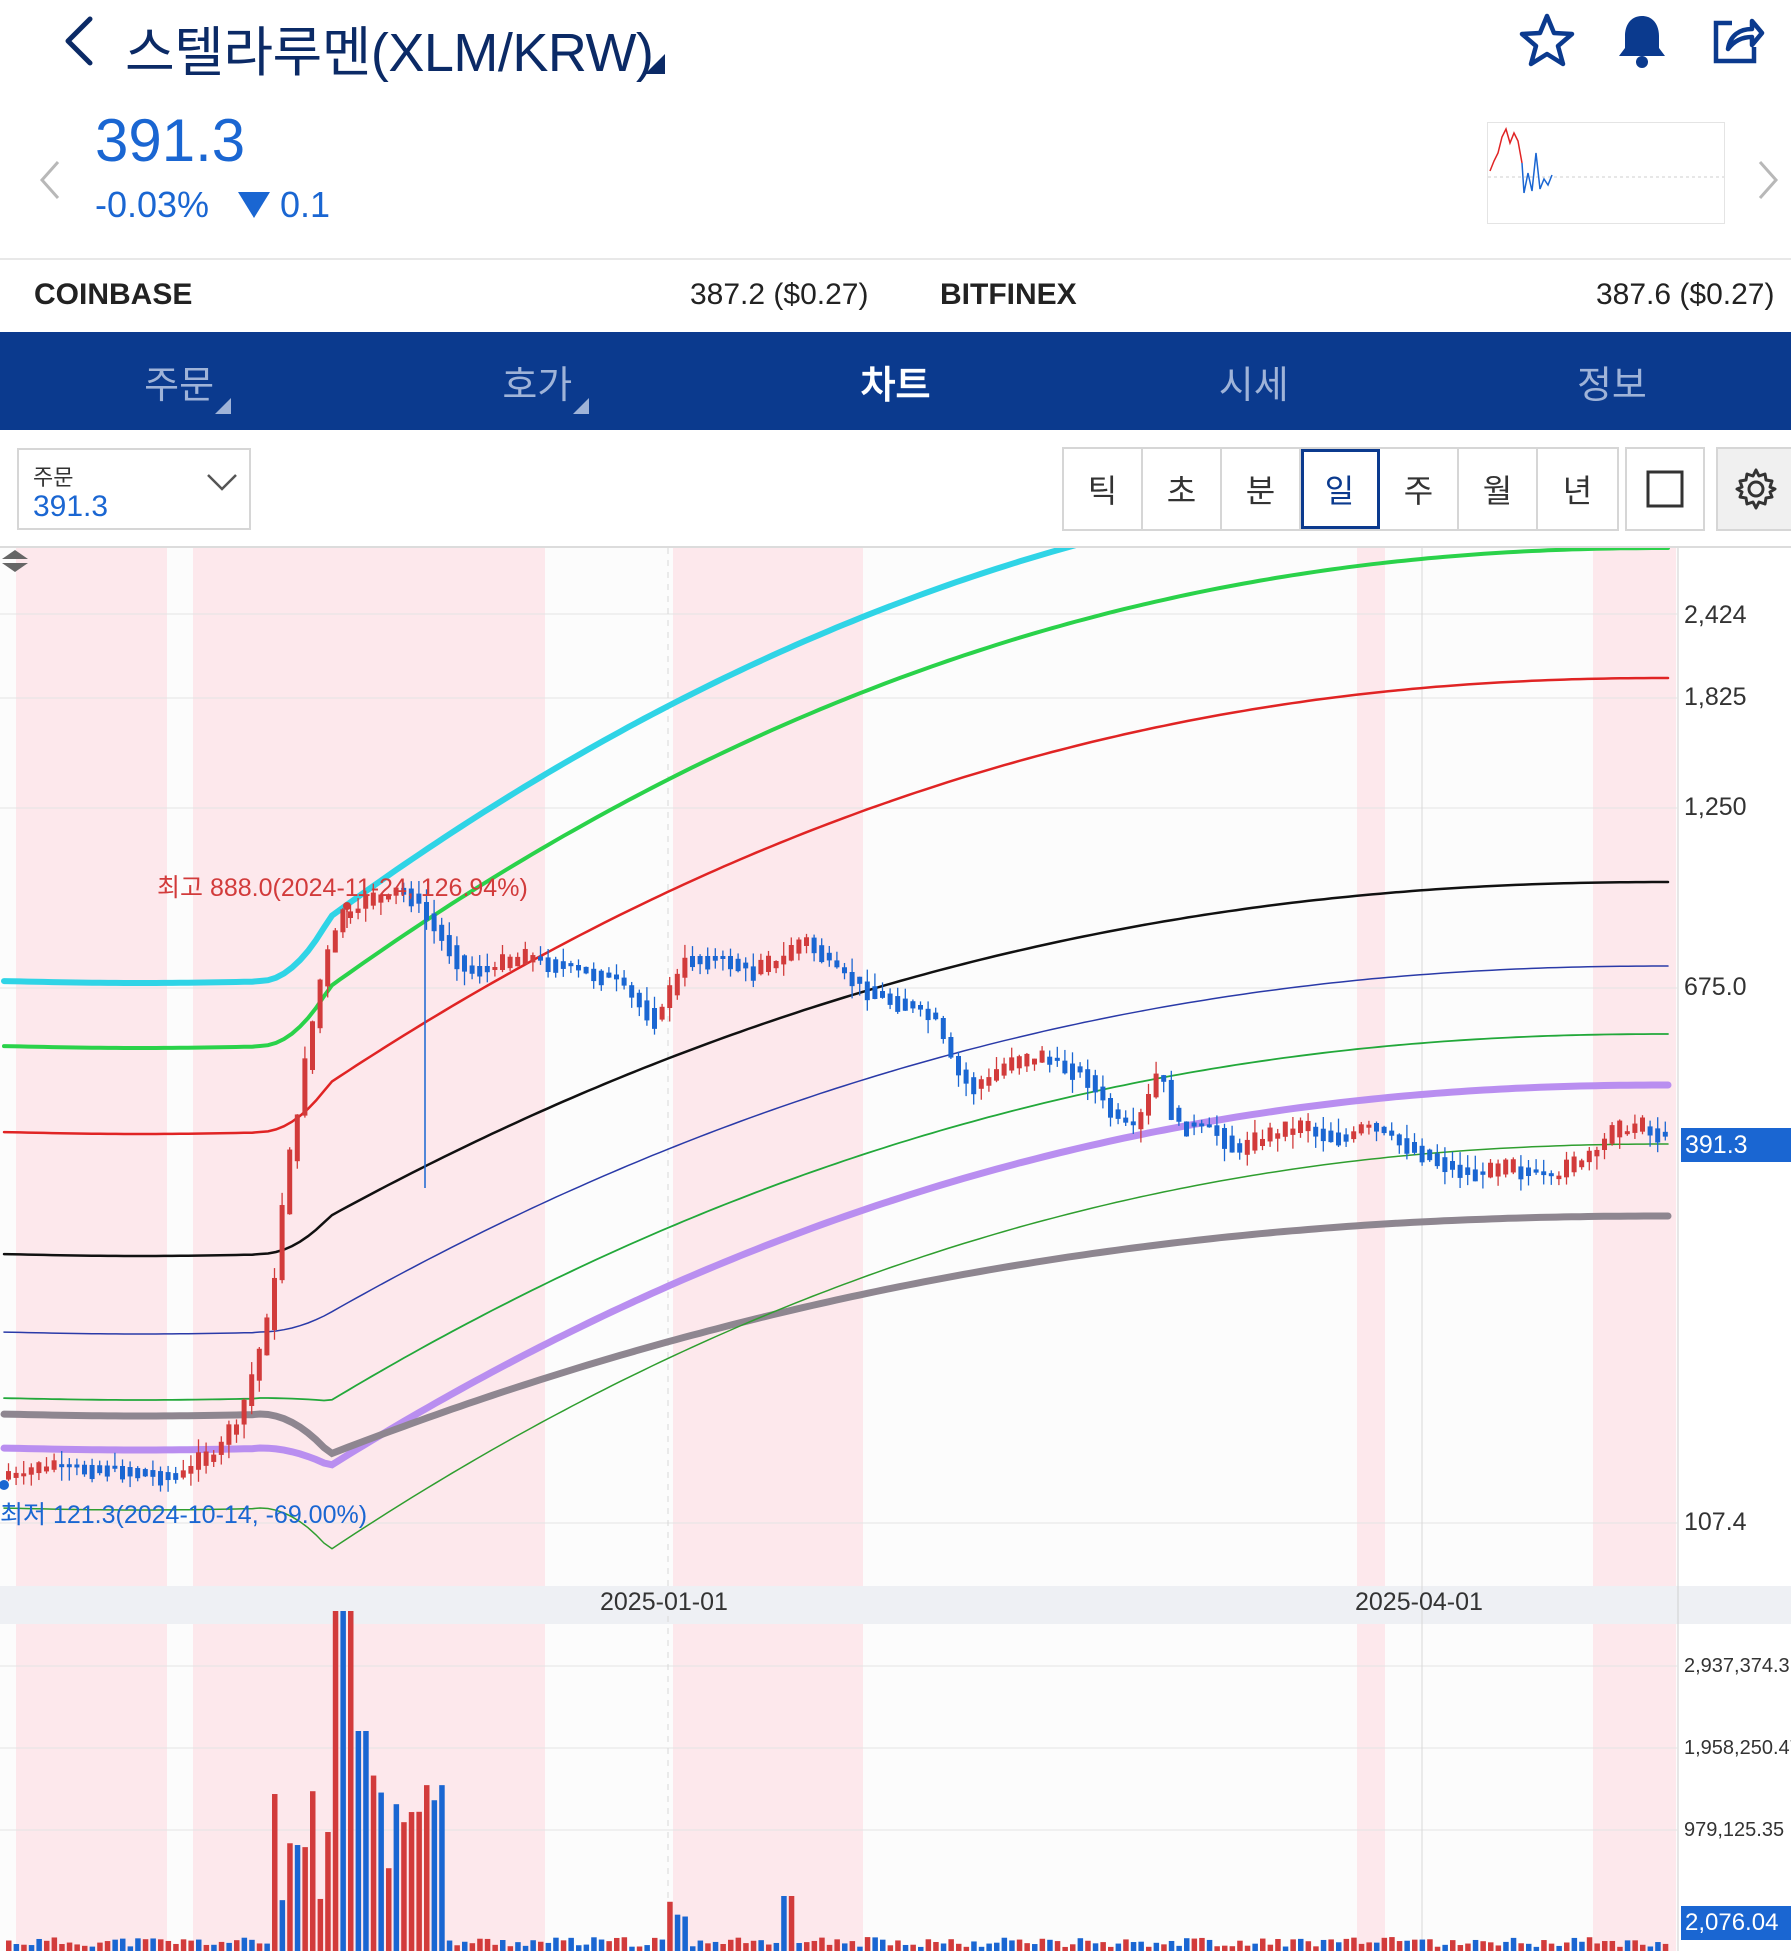  I want to click on scale-toggle-icon, so click(15, 561).